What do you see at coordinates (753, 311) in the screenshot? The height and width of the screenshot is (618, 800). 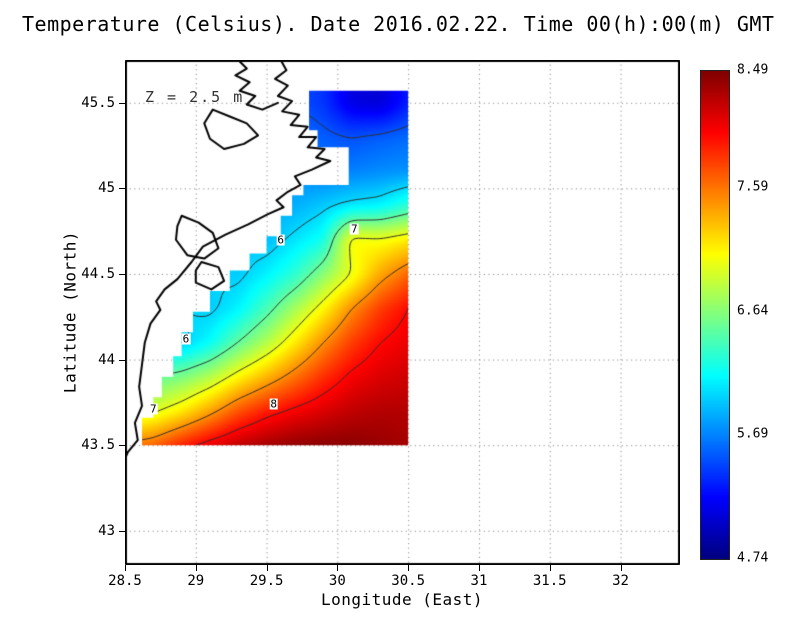 I see `colorbar-tick-label: 6.64` at bounding box center [753, 311].